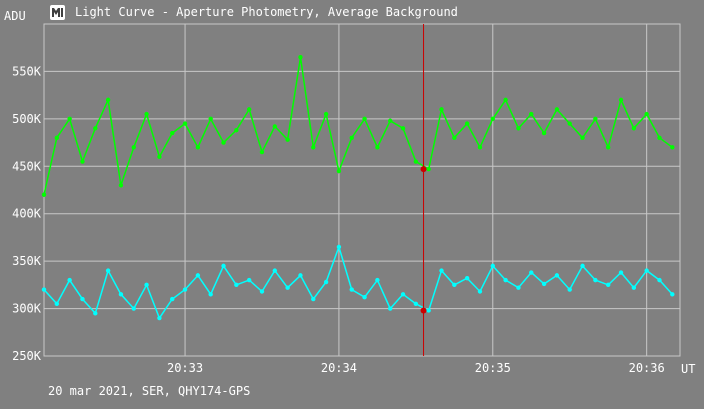  I want to click on y-tick-label: 300K, so click(27, 309).